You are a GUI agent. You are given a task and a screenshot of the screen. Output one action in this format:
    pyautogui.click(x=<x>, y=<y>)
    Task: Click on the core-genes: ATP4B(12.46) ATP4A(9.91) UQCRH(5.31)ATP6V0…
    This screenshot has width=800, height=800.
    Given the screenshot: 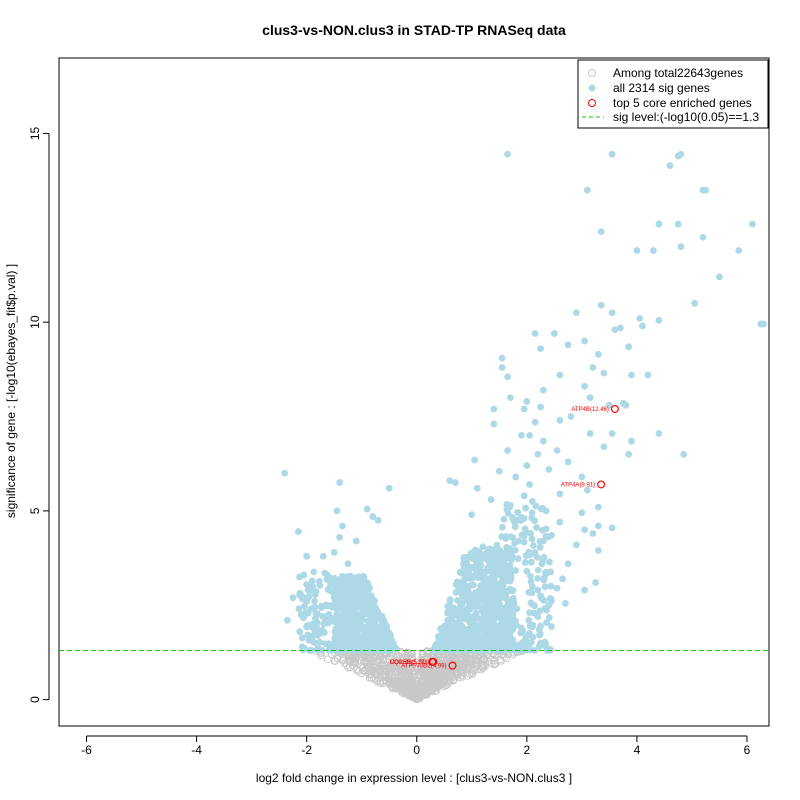 What is the action you would take?
    pyautogui.click(x=504, y=537)
    